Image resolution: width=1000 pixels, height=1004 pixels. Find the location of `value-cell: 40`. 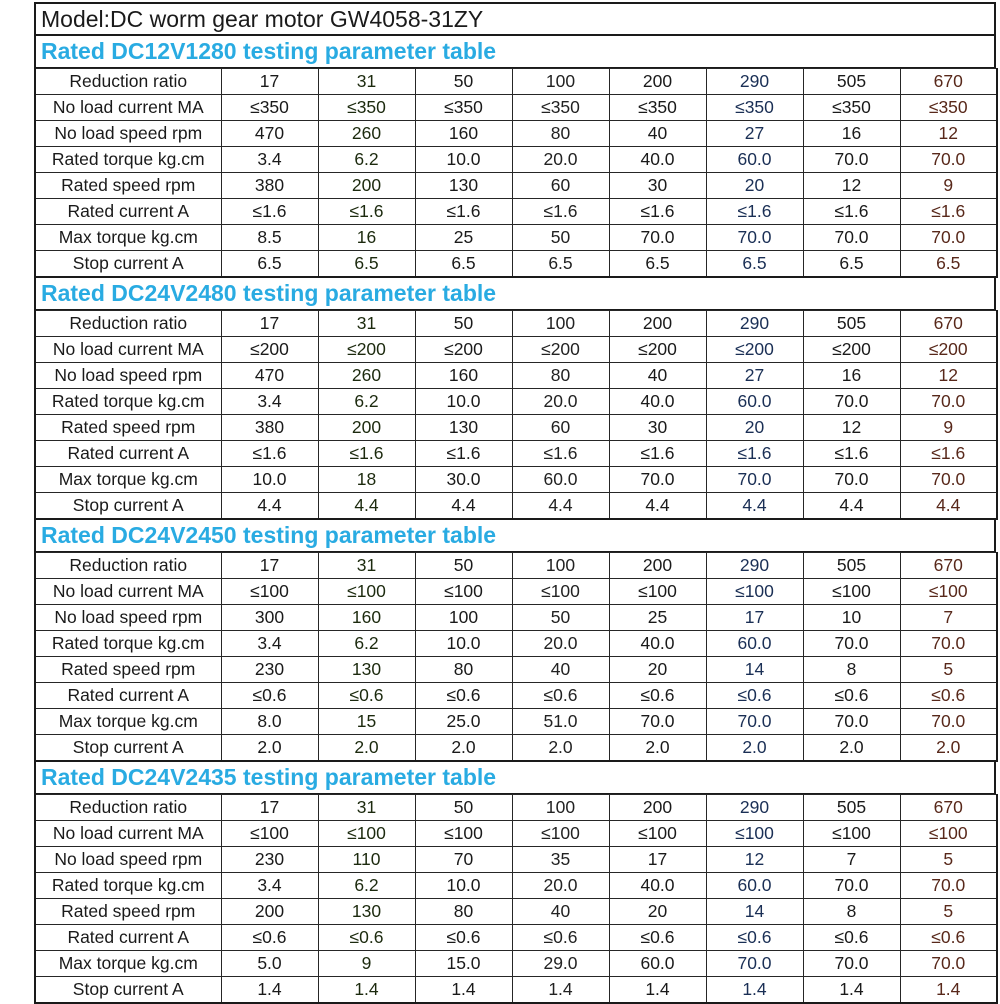

value-cell: 40 is located at coordinates (657, 375).